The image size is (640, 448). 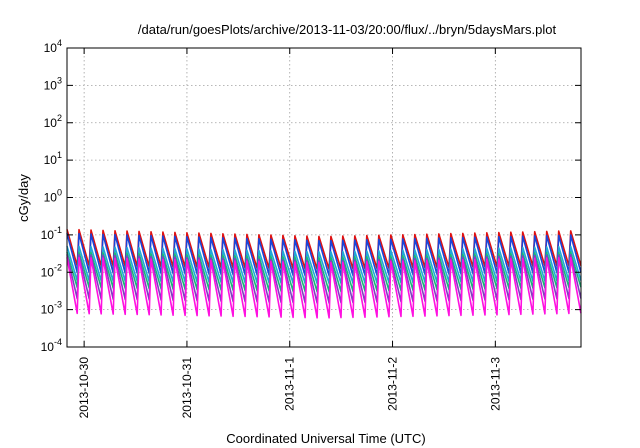 What do you see at coordinates (51, 345) in the screenshot?
I see `y-tick-label: 10⁻⁴` at bounding box center [51, 345].